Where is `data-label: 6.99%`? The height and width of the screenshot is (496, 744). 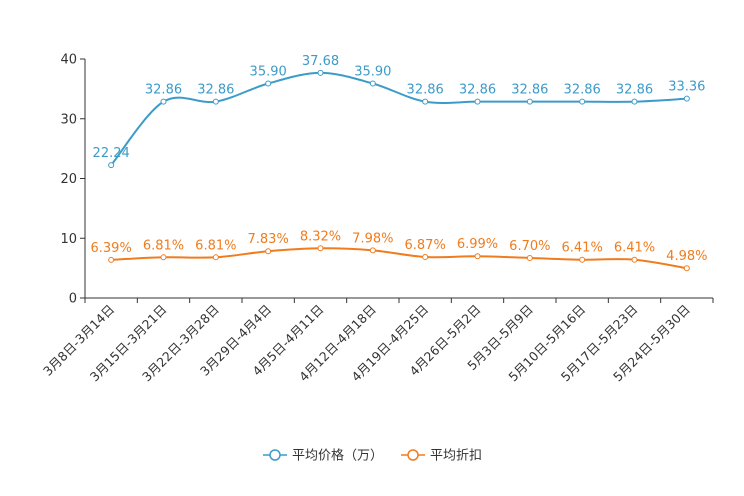
data-label: 6.99% is located at coordinates (477, 244).